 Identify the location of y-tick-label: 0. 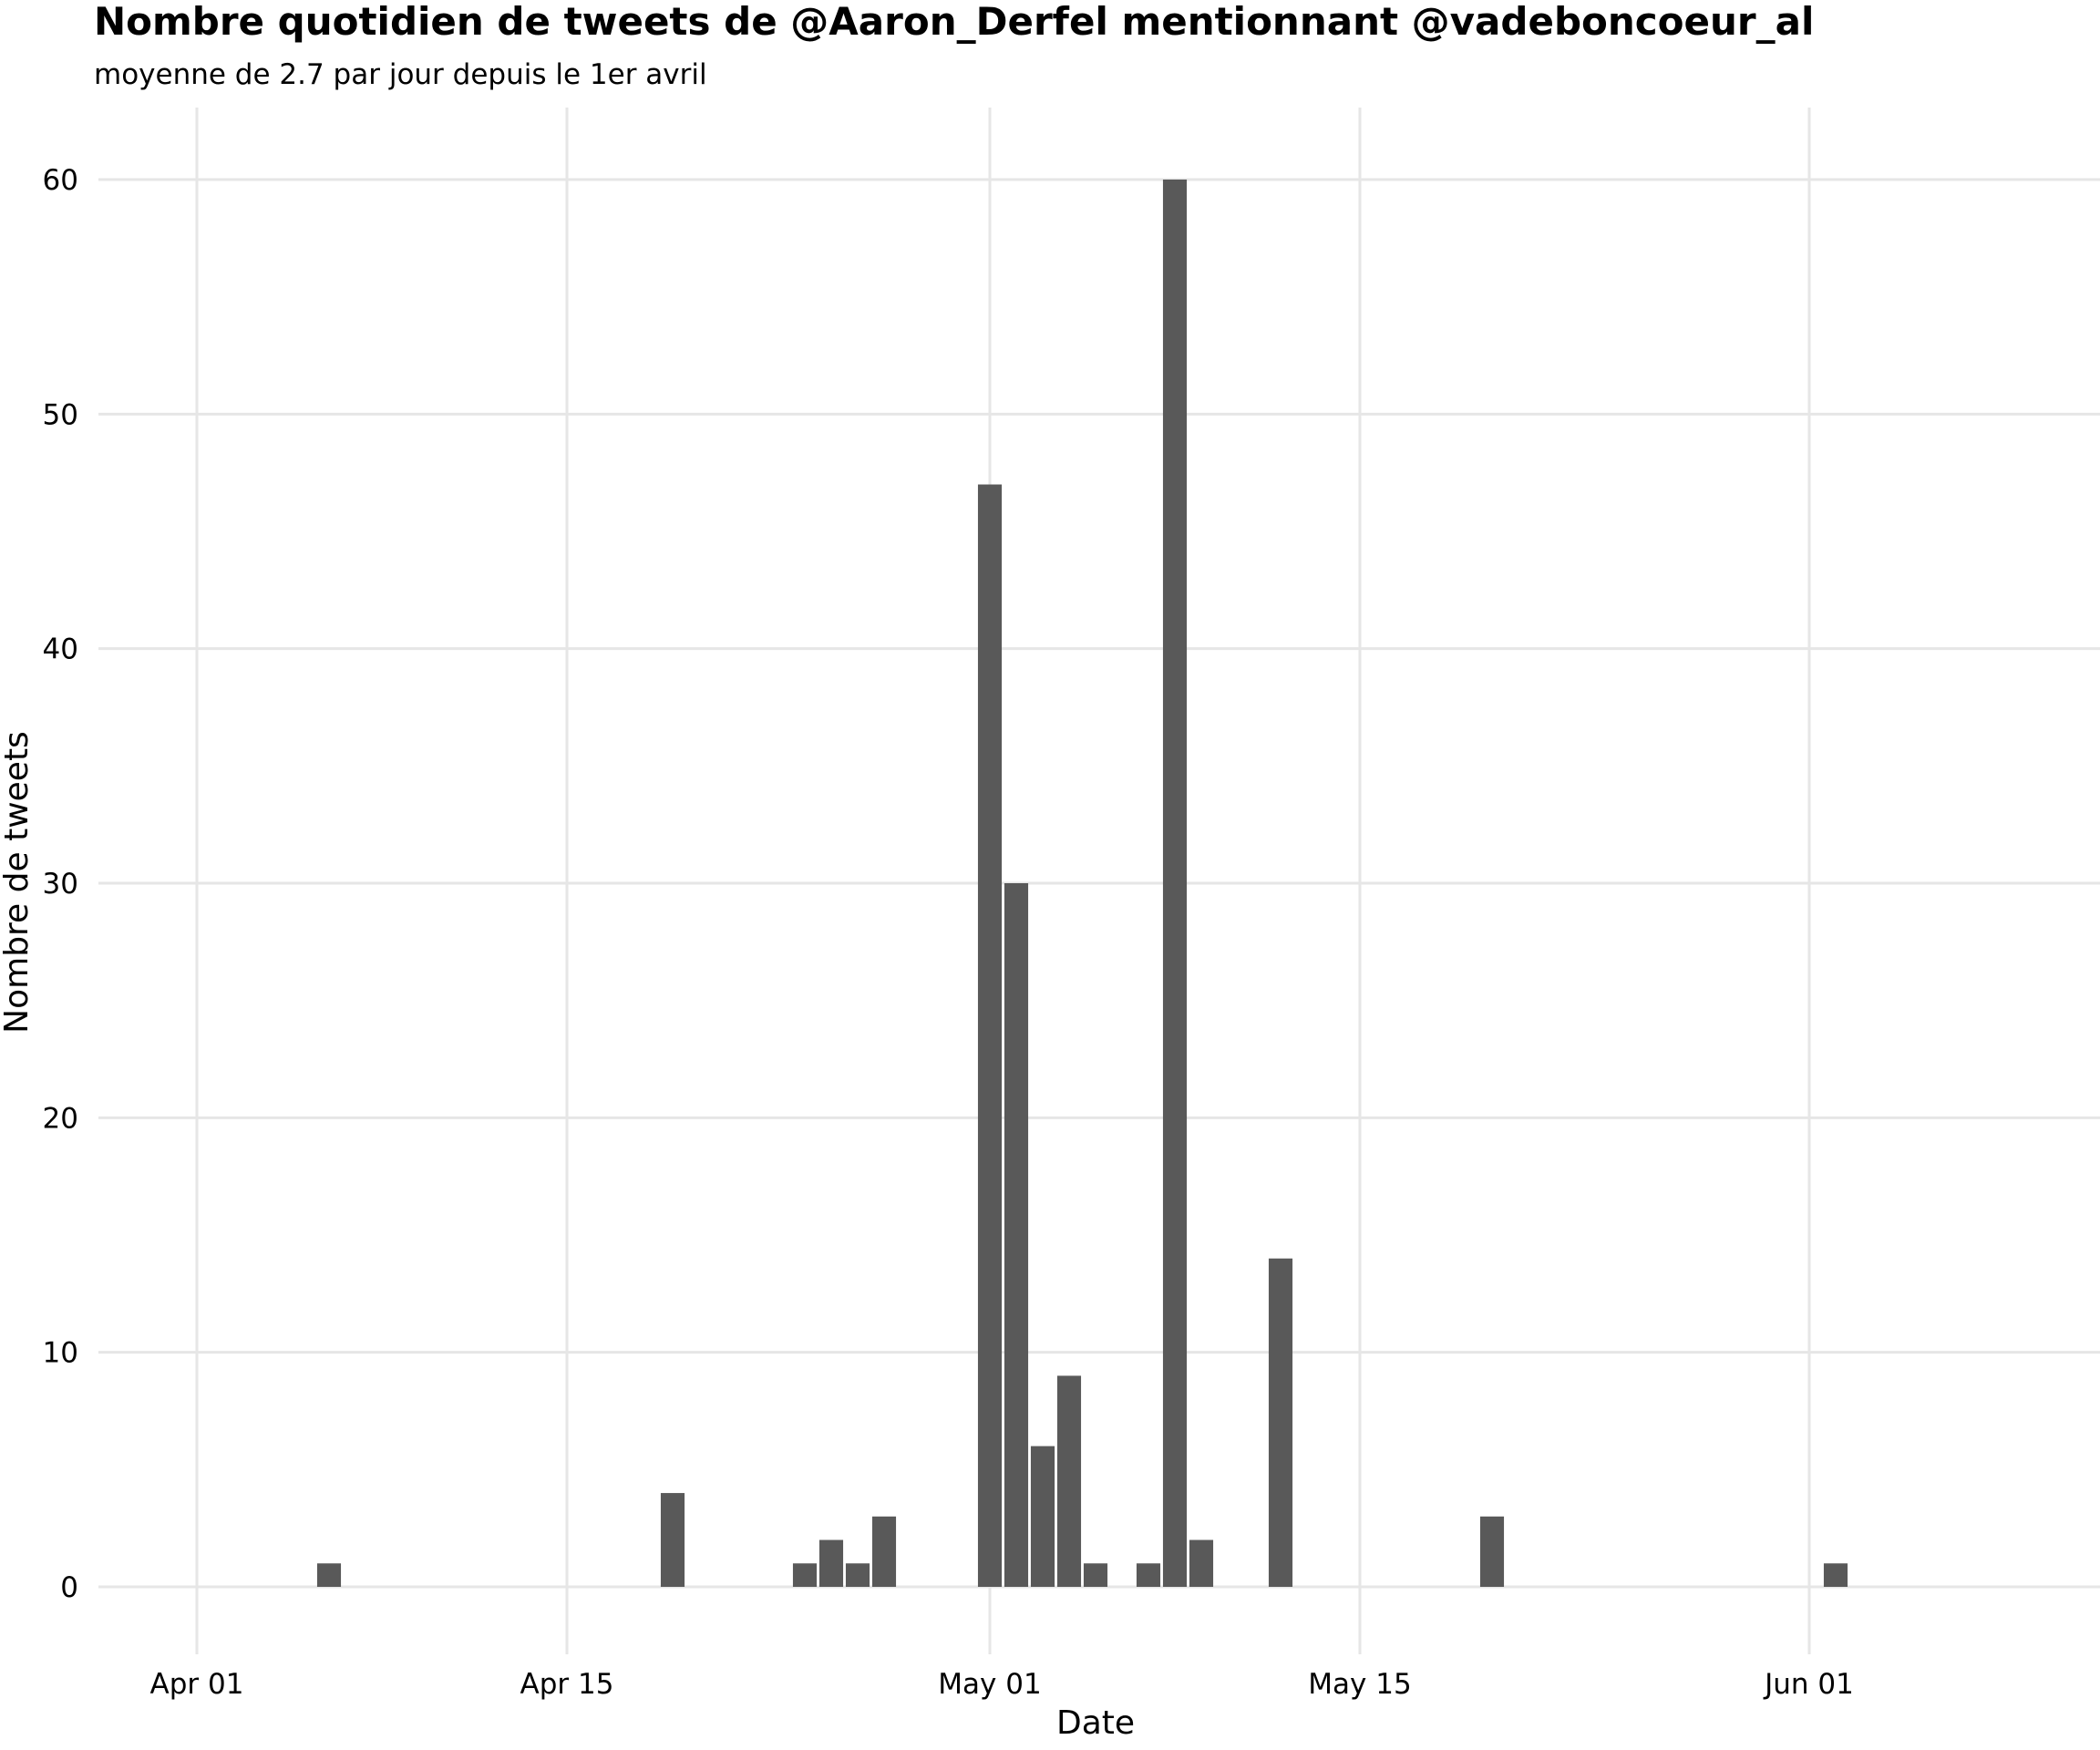
(69, 1588).